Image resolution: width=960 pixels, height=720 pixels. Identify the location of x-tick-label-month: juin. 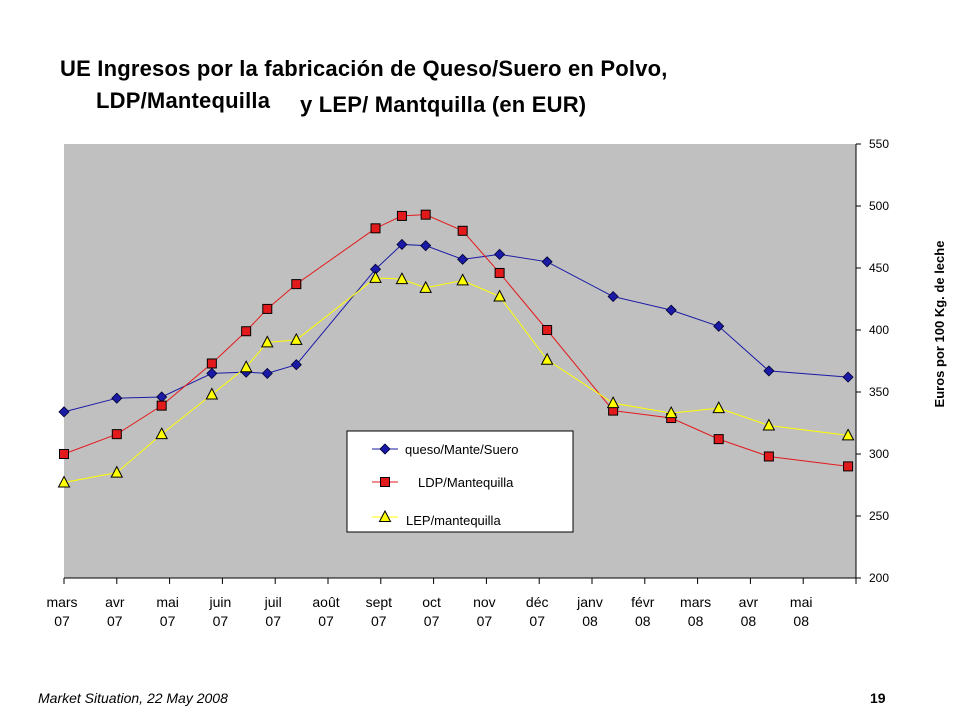
(220, 602).